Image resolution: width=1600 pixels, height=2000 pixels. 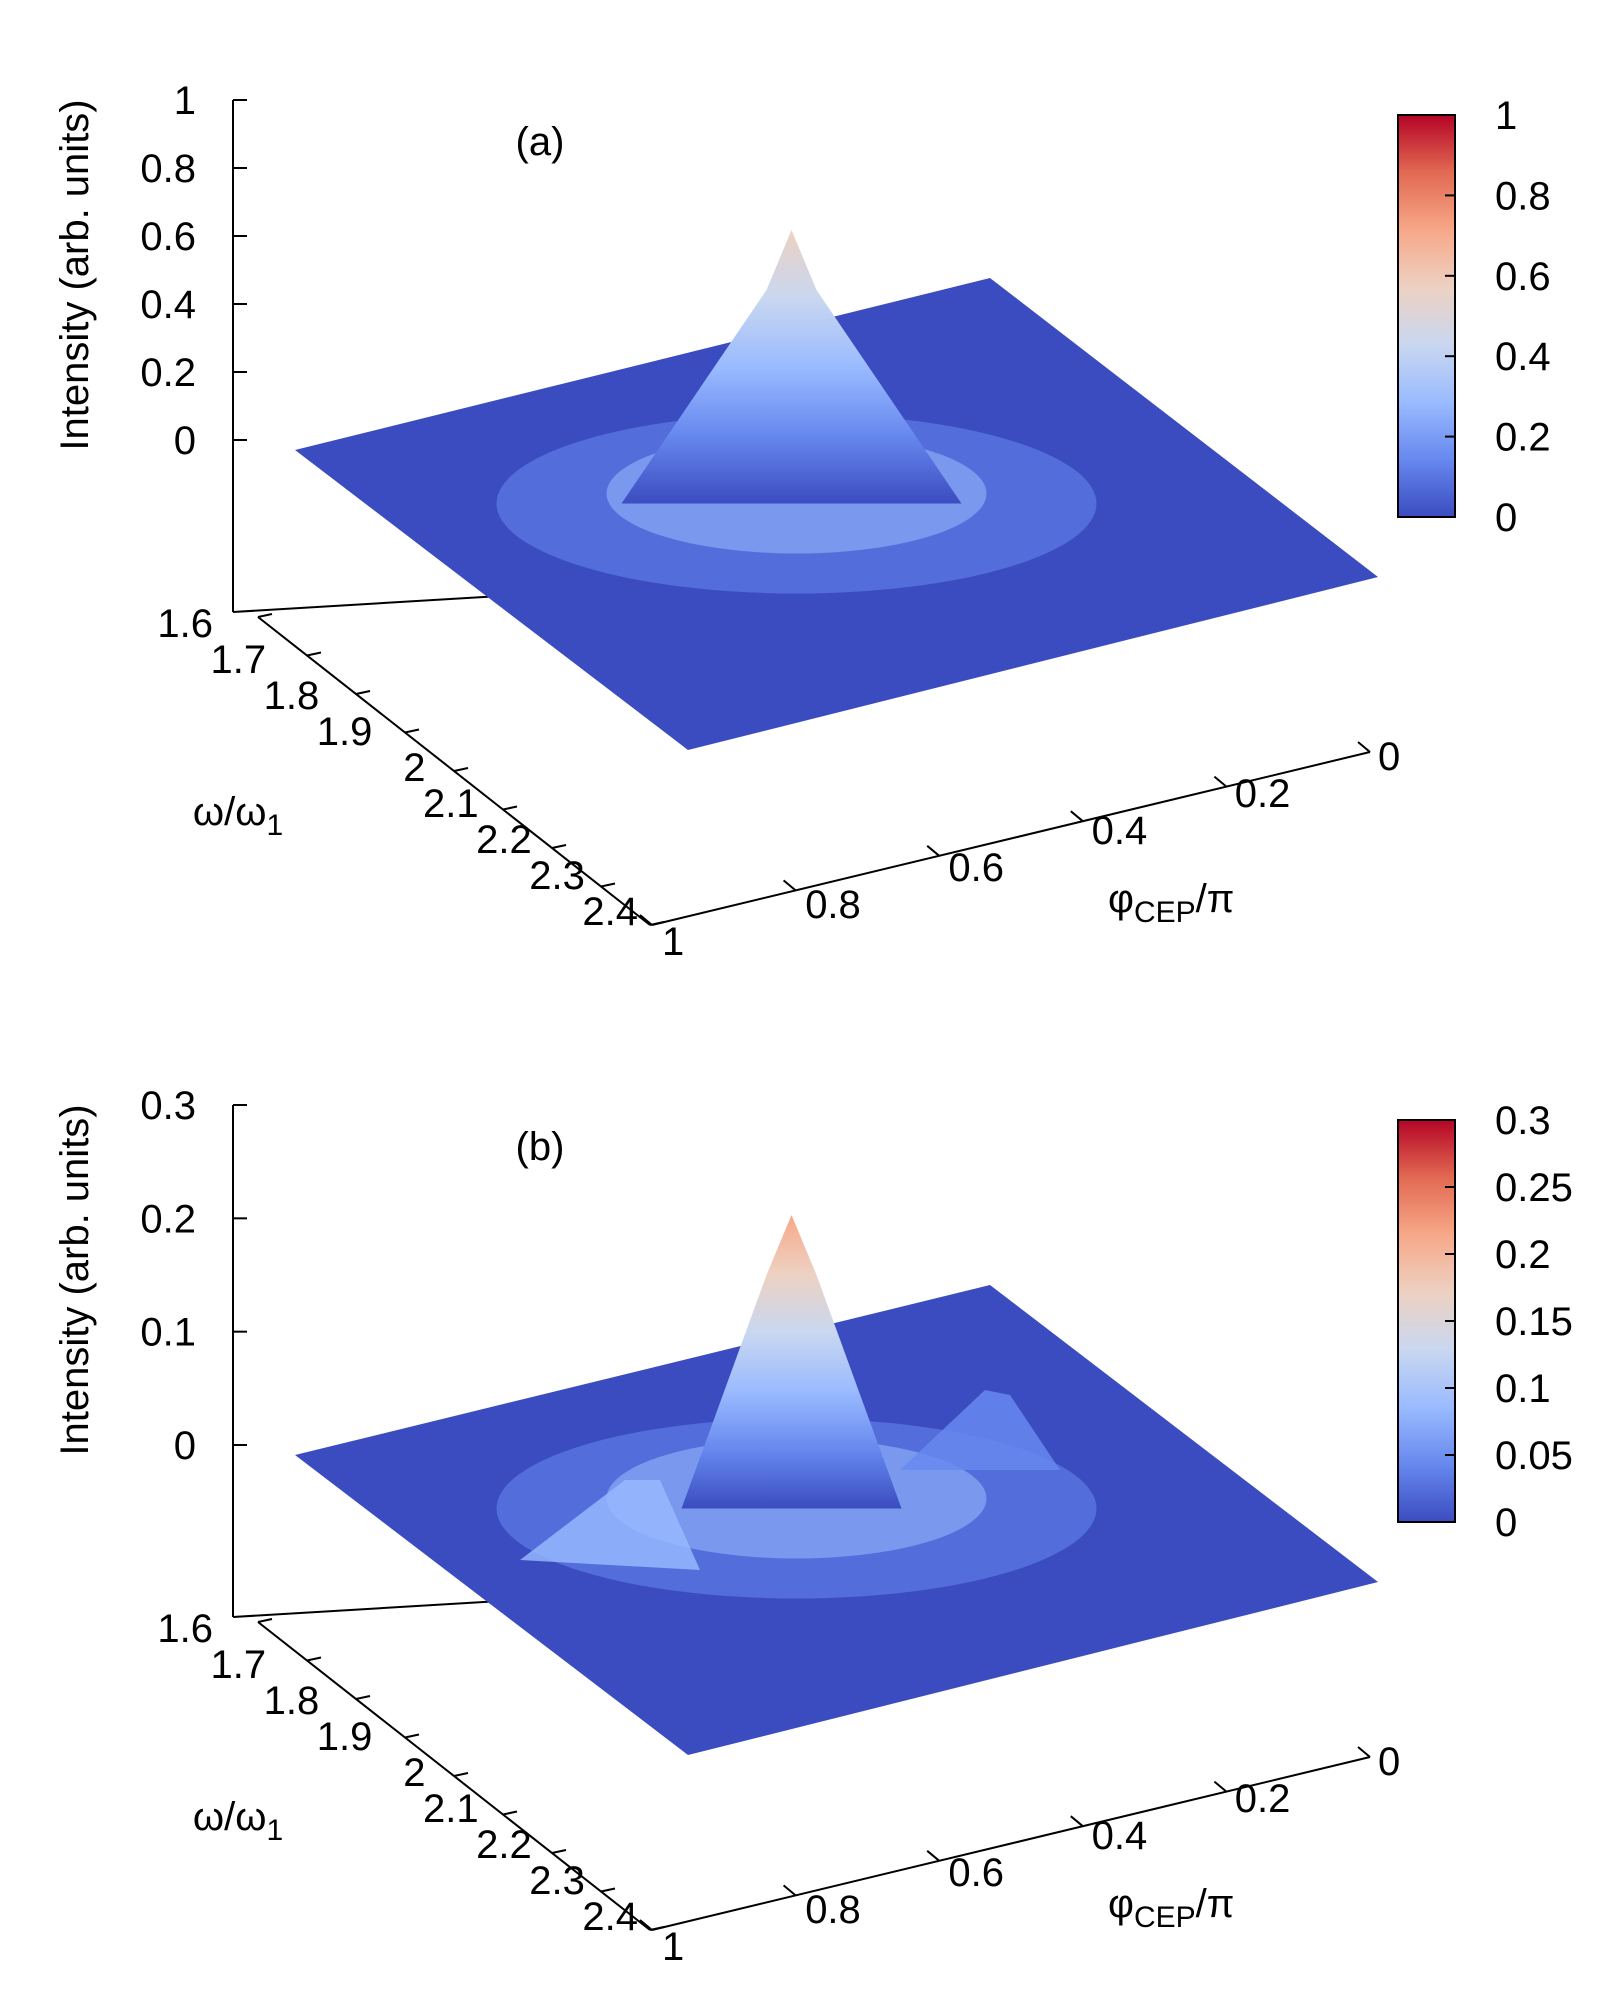 What do you see at coordinates (610, 1917) in the screenshot?
I see `y-tick-label: 2.4` at bounding box center [610, 1917].